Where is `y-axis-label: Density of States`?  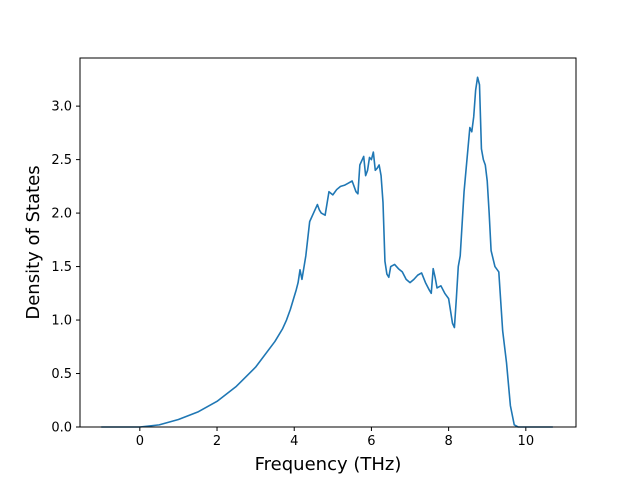
y-axis-label: Density of States is located at coordinates (33, 242).